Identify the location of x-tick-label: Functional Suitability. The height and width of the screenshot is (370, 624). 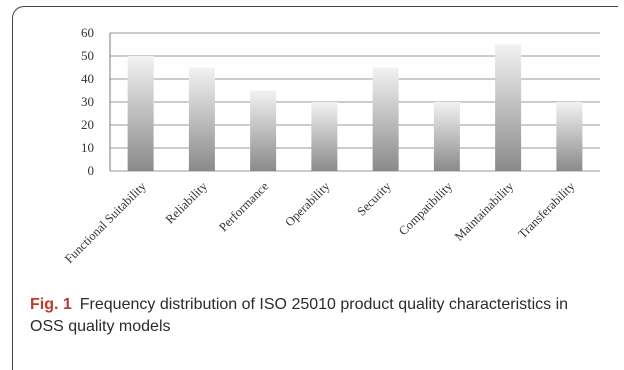
(105, 222).